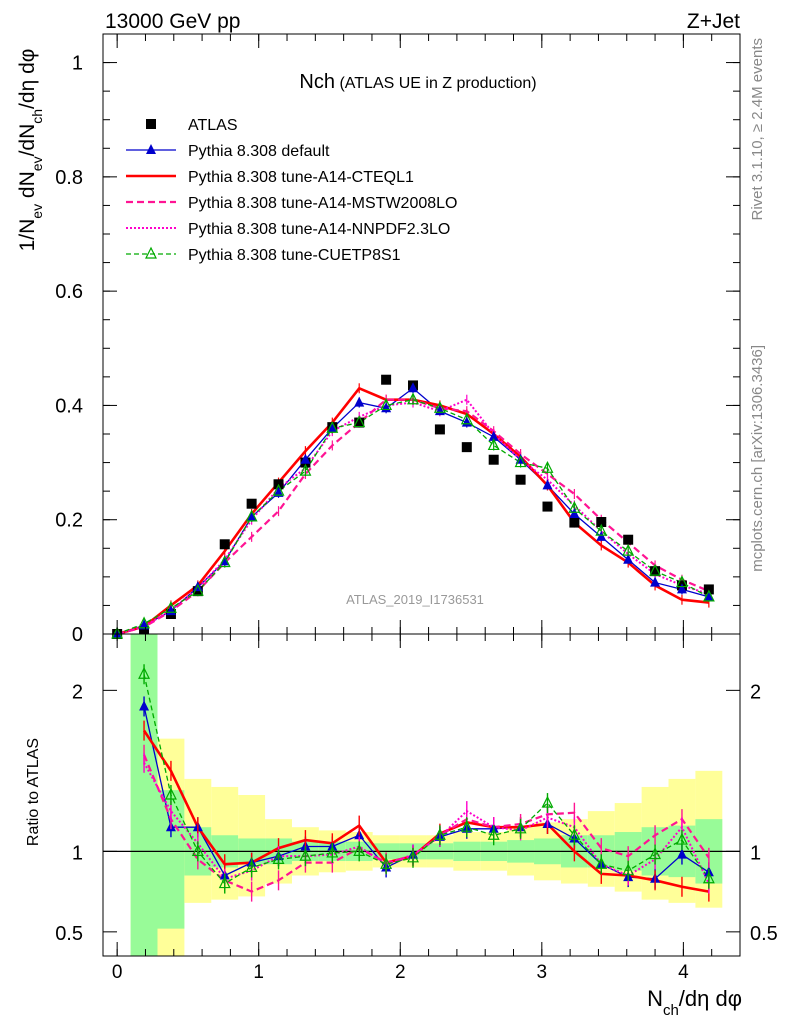 Image resolution: width=786 pixels, height=1024 pixels. Describe the element at coordinates (764, 934) in the screenshot. I see `ratio-y-tick-label-right: 0.5` at that location.